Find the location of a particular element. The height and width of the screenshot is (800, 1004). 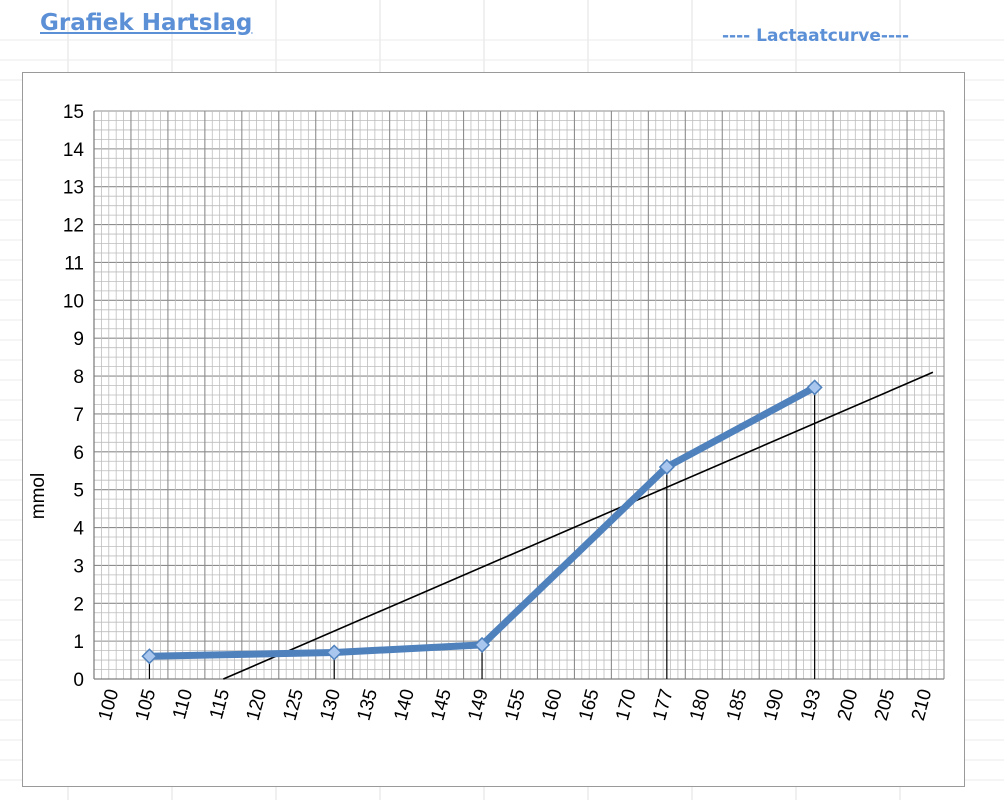

x-tick-label: 100 is located at coordinates (109, 705).